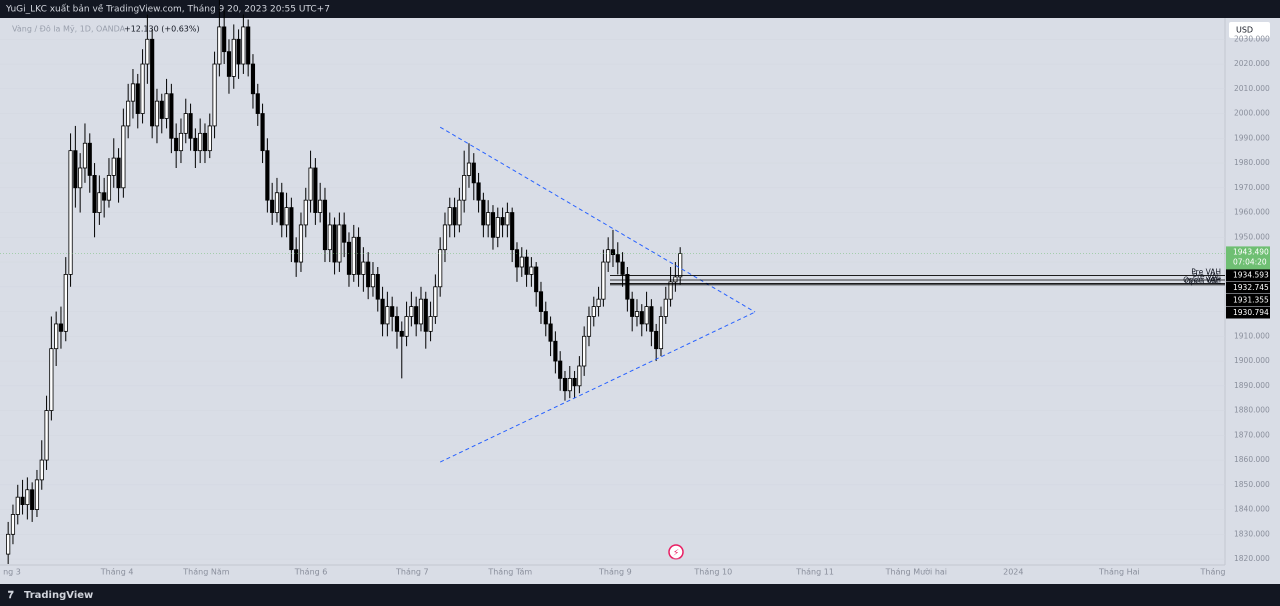 The height and width of the screenshot is (606, 1280). What do you see at coordinates (509, 572) in the screenshot?
I see `x-tick-label: Tháng Tám` at bounding box center [509, 572].